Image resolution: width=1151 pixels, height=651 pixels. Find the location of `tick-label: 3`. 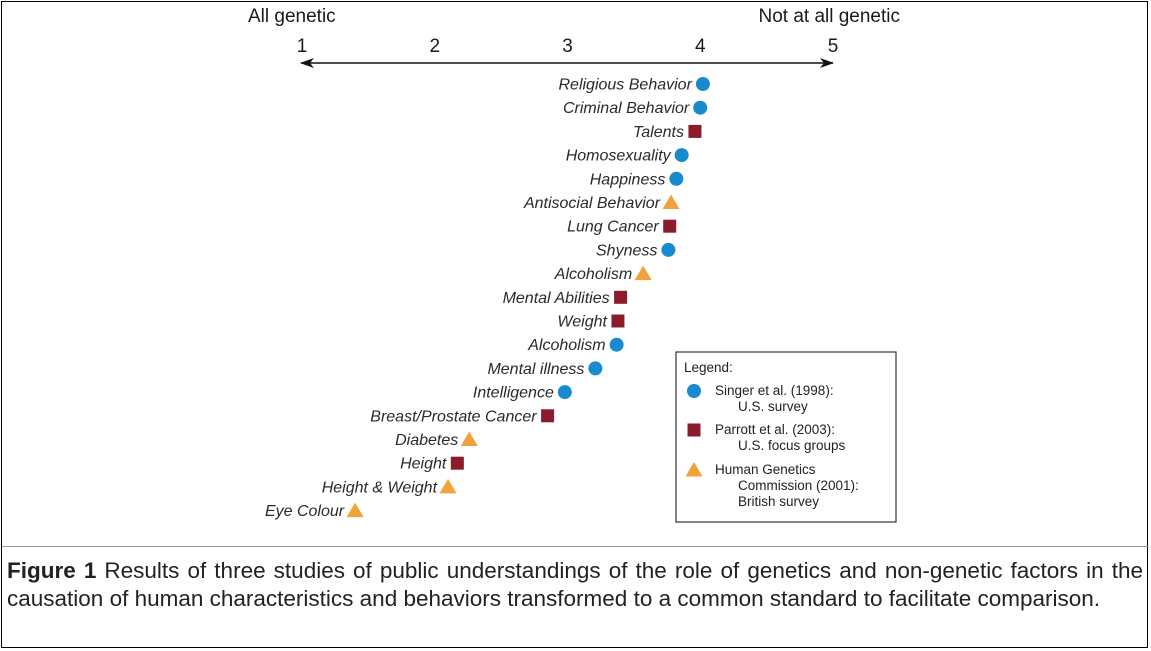

tick-label: 3 is located at coordinates (567, 46).